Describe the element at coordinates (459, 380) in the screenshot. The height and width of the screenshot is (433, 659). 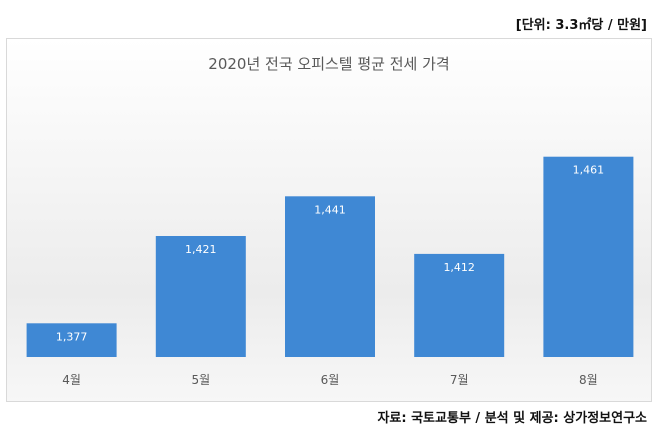
I see `x-tick-label: 7월` at that location.